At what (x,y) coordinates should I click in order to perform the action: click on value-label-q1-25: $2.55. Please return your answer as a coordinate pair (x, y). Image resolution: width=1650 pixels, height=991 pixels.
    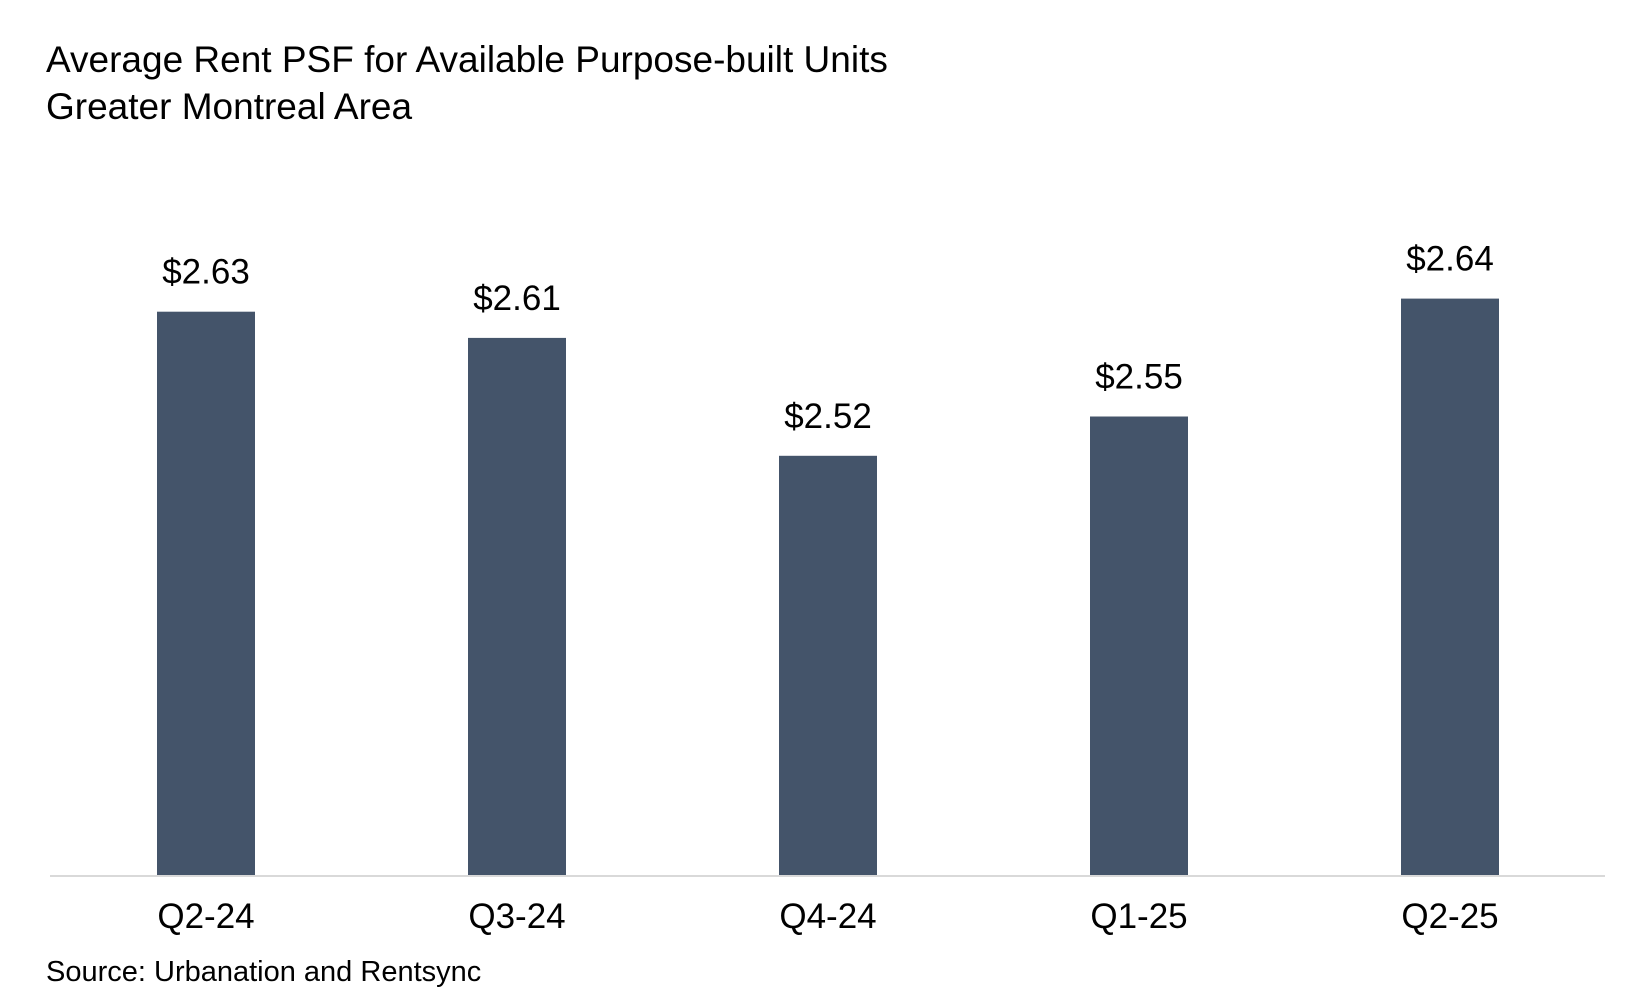
    Looking at the image, I should click on (1139, 377).